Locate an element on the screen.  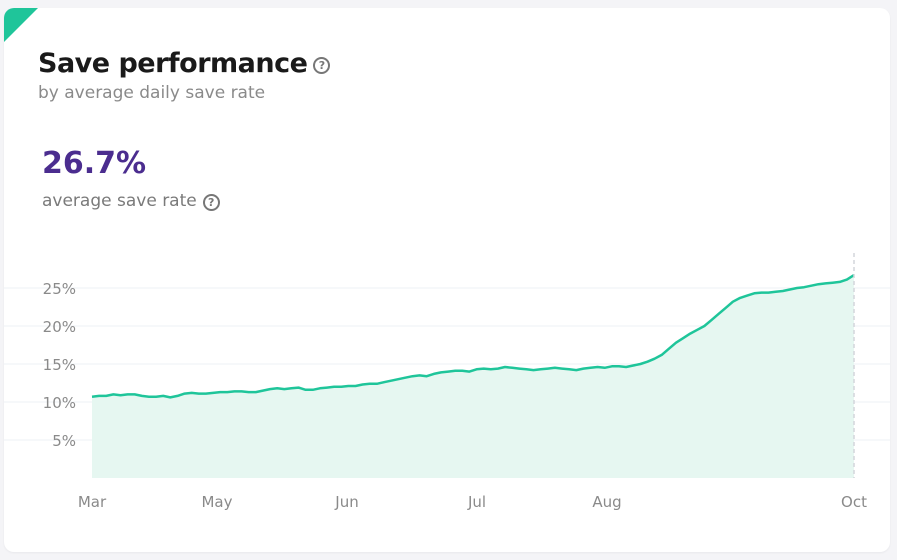
metric-label: average save rate is located at coordinates (119, 201).